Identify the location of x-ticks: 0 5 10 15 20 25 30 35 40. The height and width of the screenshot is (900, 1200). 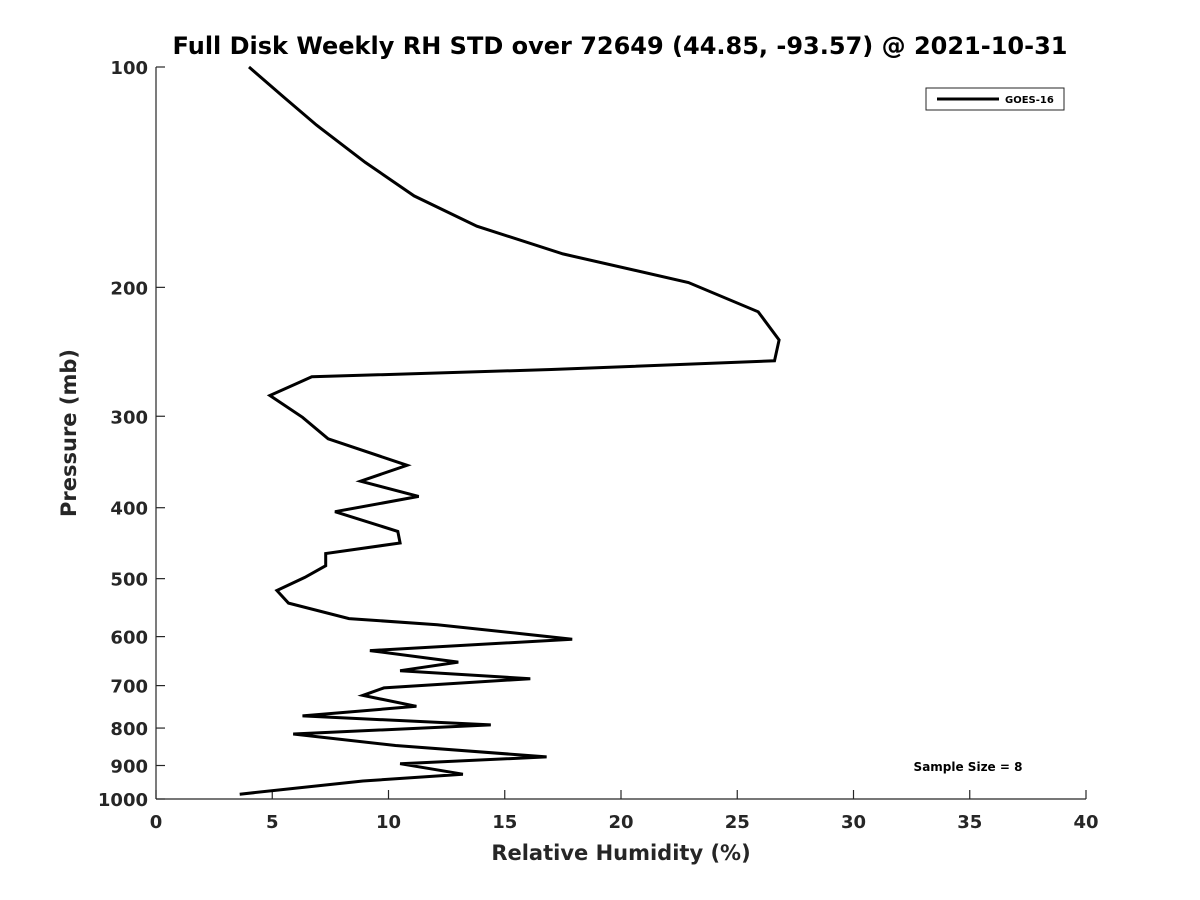
(624, 811).